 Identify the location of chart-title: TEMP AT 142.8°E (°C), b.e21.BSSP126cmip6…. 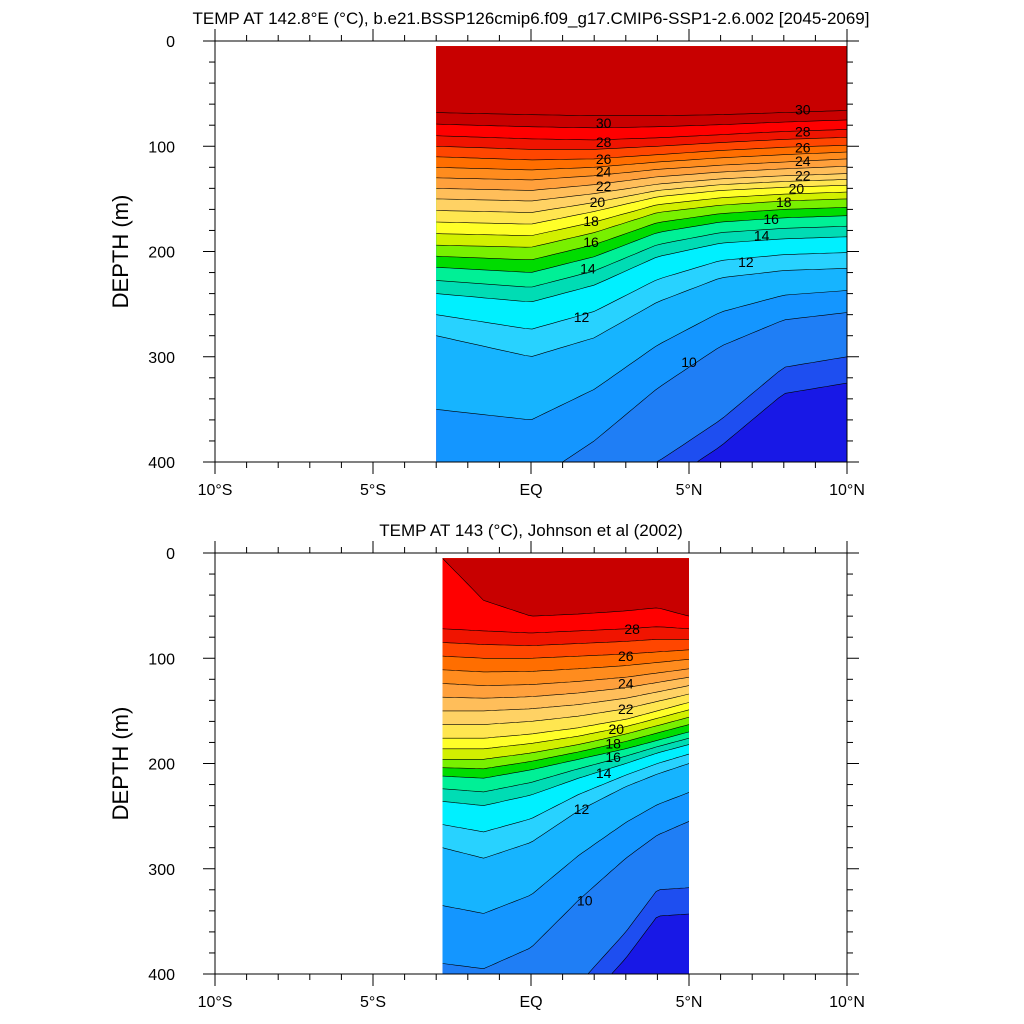
(531, 18).